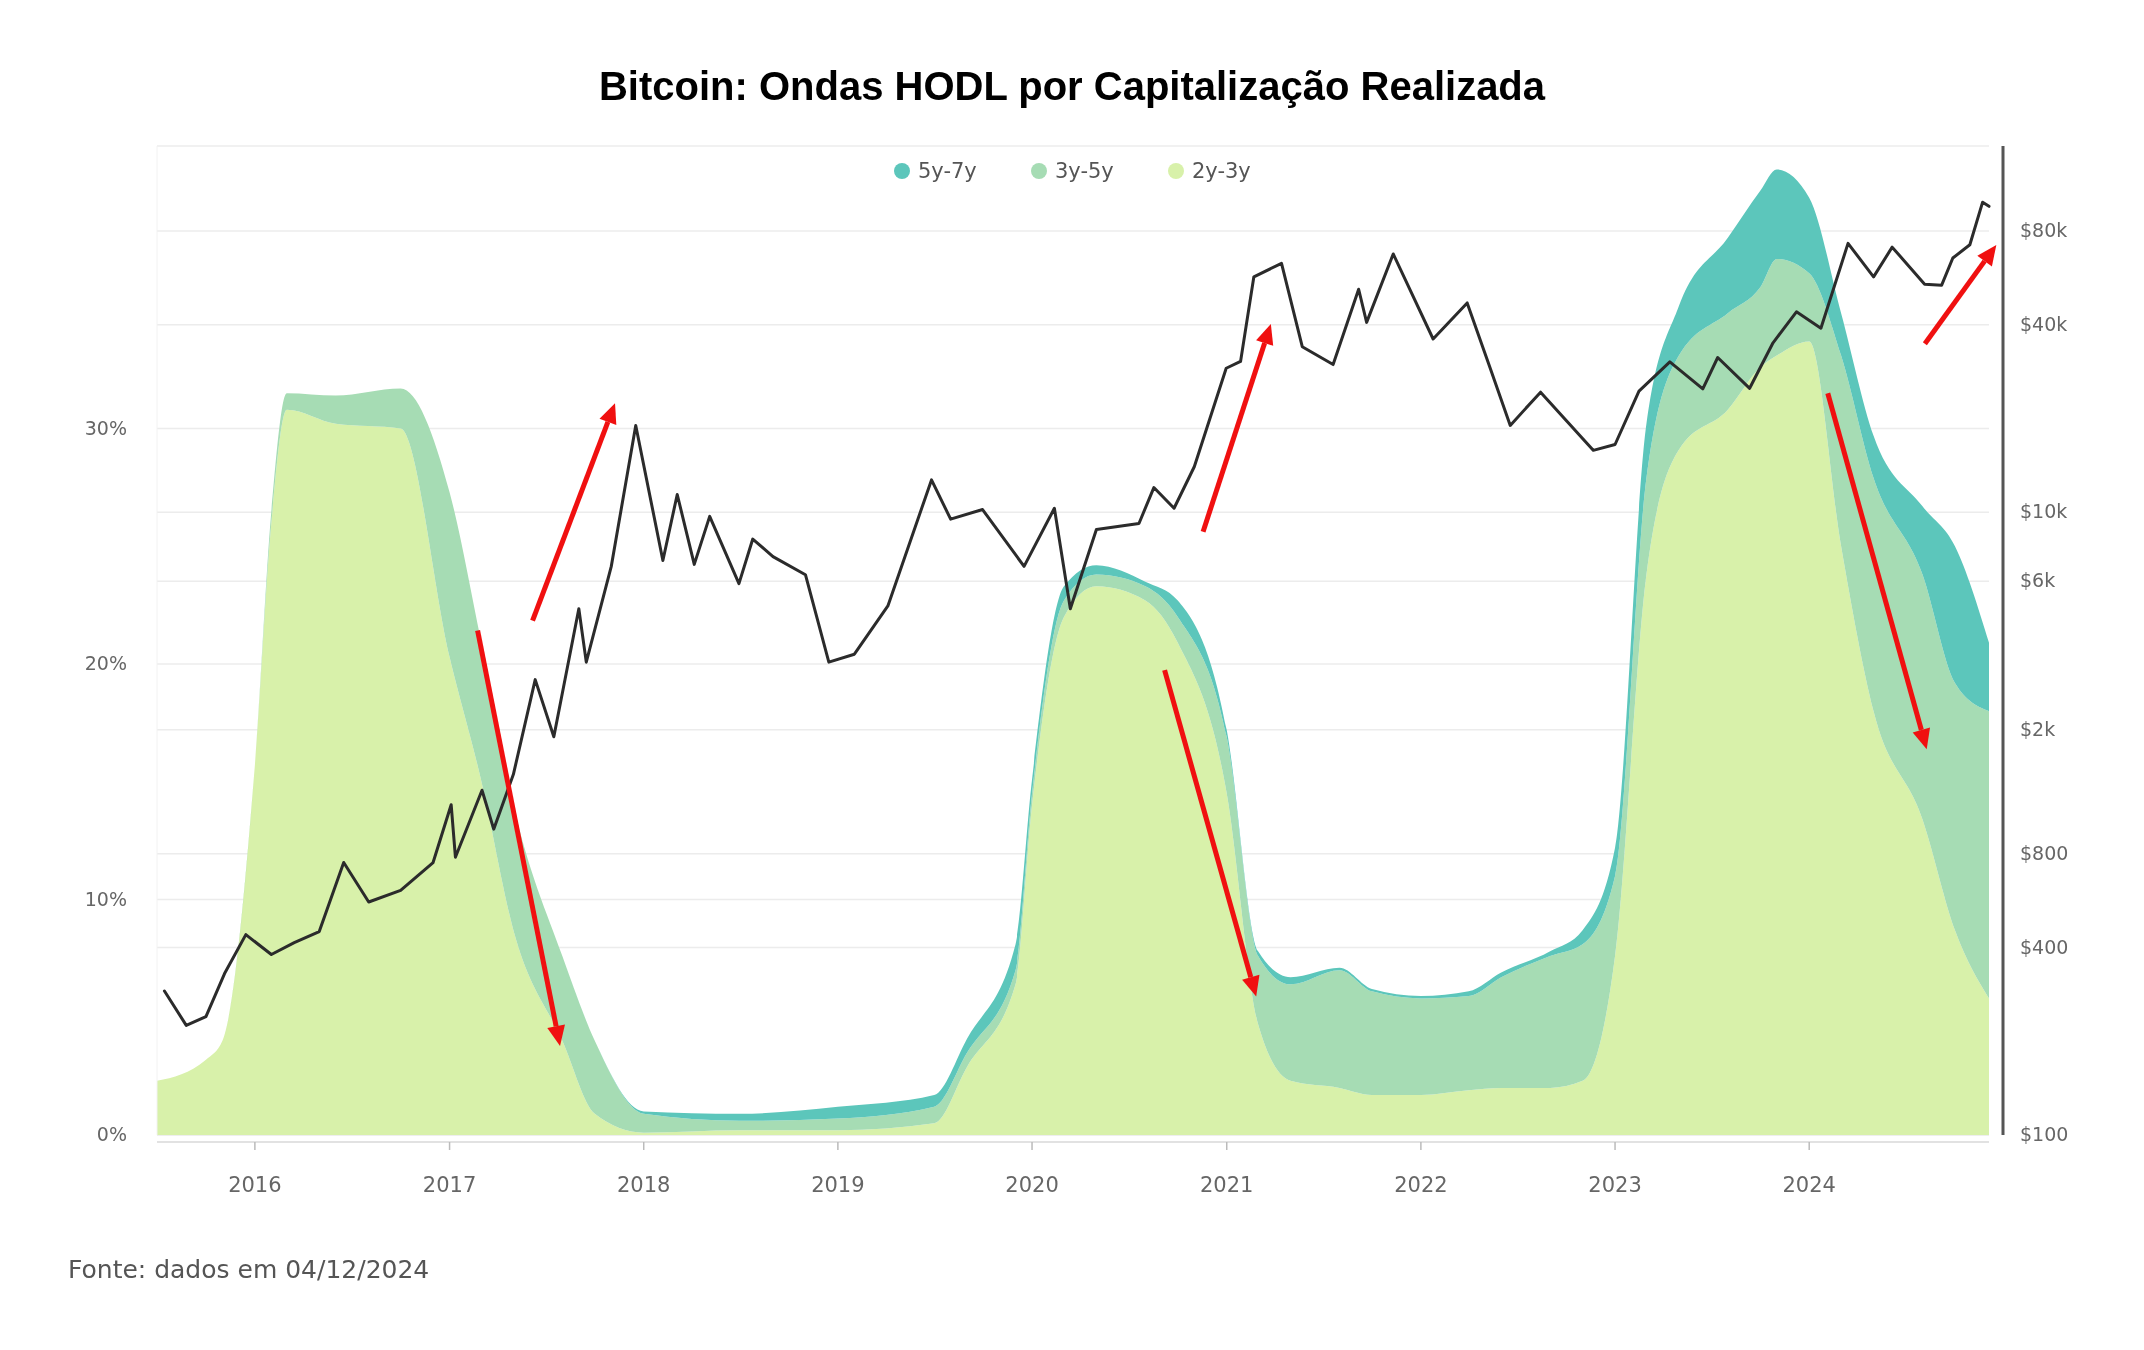  I want to click on source-note: Fonte: dados em 04/12/2024, so click(249, 1269).